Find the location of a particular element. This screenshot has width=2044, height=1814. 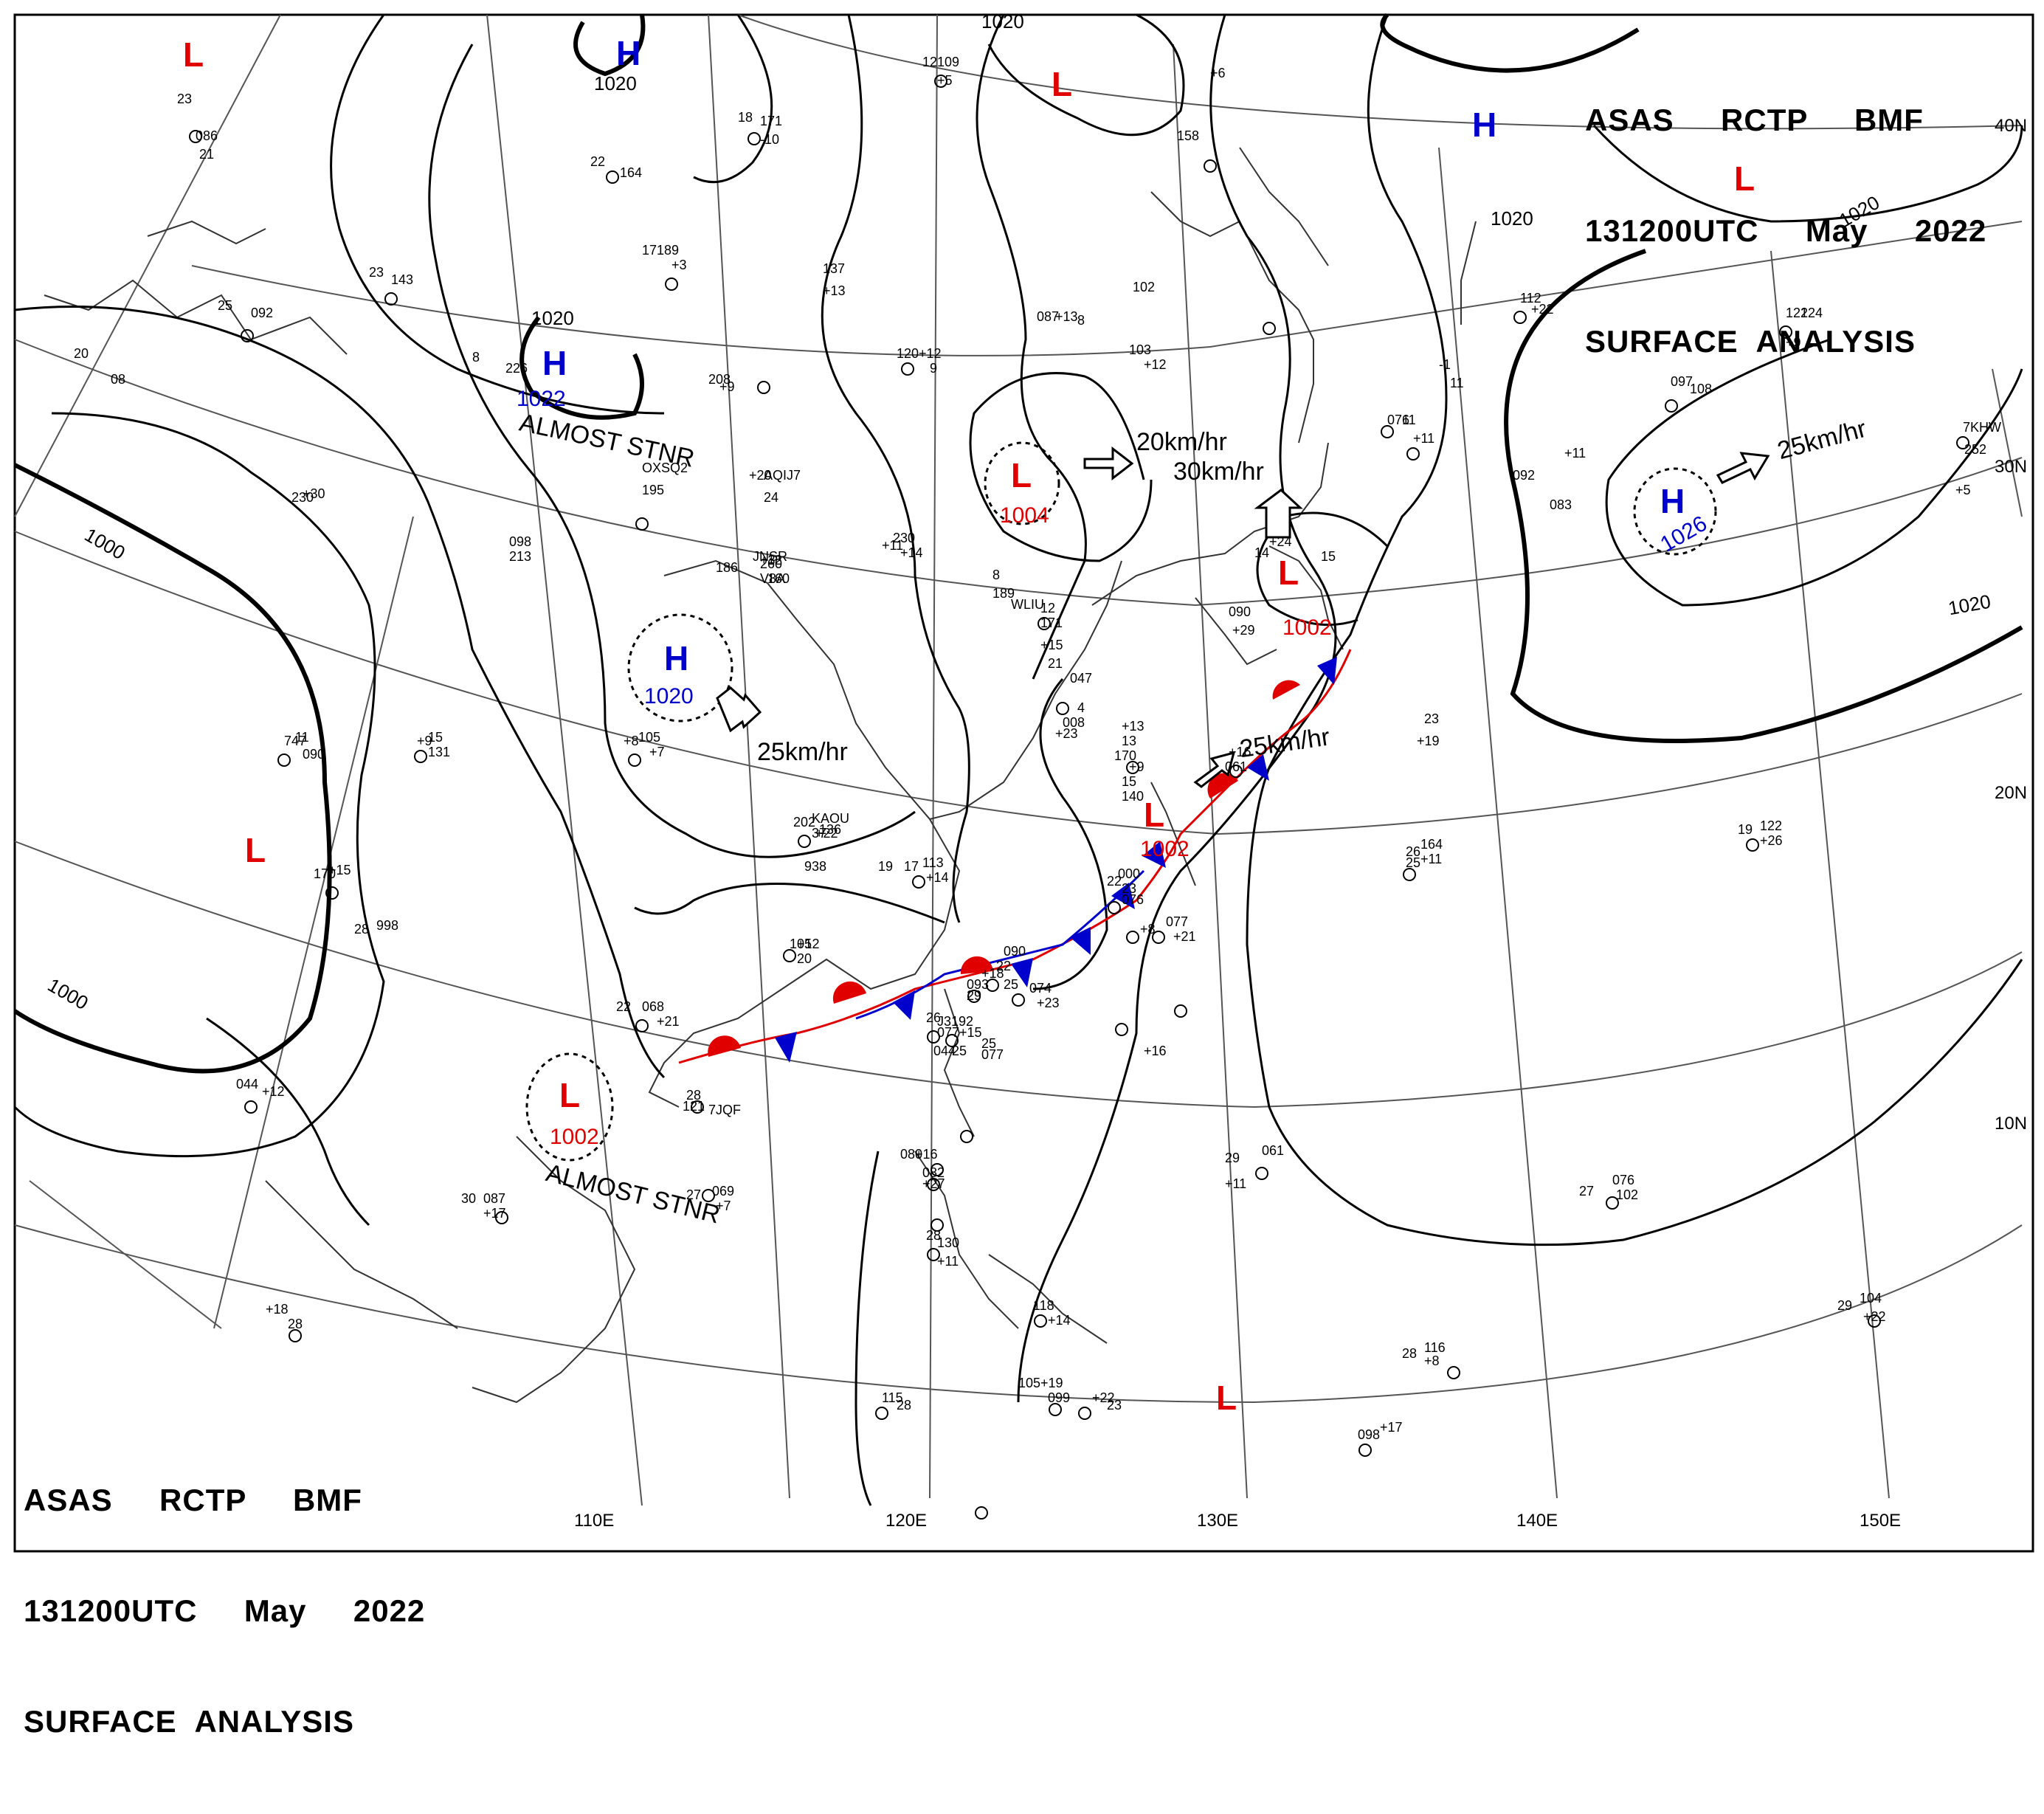

isobar-label: 1020 is located at coordinates (1512, 218).